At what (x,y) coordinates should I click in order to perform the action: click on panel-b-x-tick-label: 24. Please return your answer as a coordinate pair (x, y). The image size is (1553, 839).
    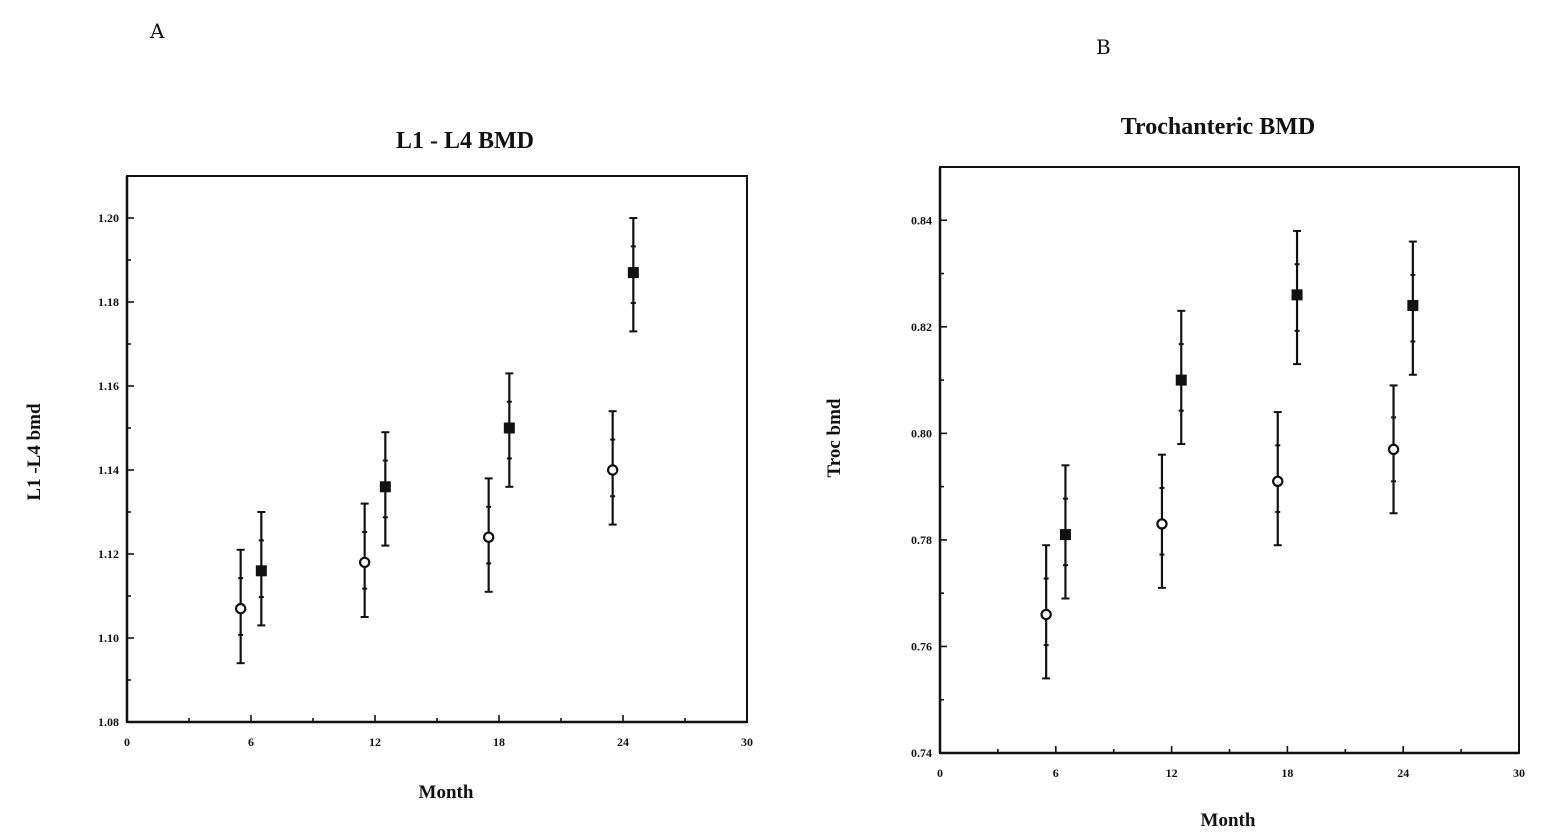
    Looking at the image, I should click on (1403, 773).